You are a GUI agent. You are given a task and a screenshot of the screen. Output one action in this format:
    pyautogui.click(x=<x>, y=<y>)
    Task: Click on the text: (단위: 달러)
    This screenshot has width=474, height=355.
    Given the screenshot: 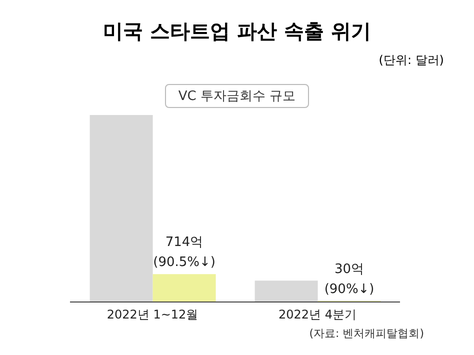 What is the action you would take?
    pyautogui.click(x=411, y=60)
    